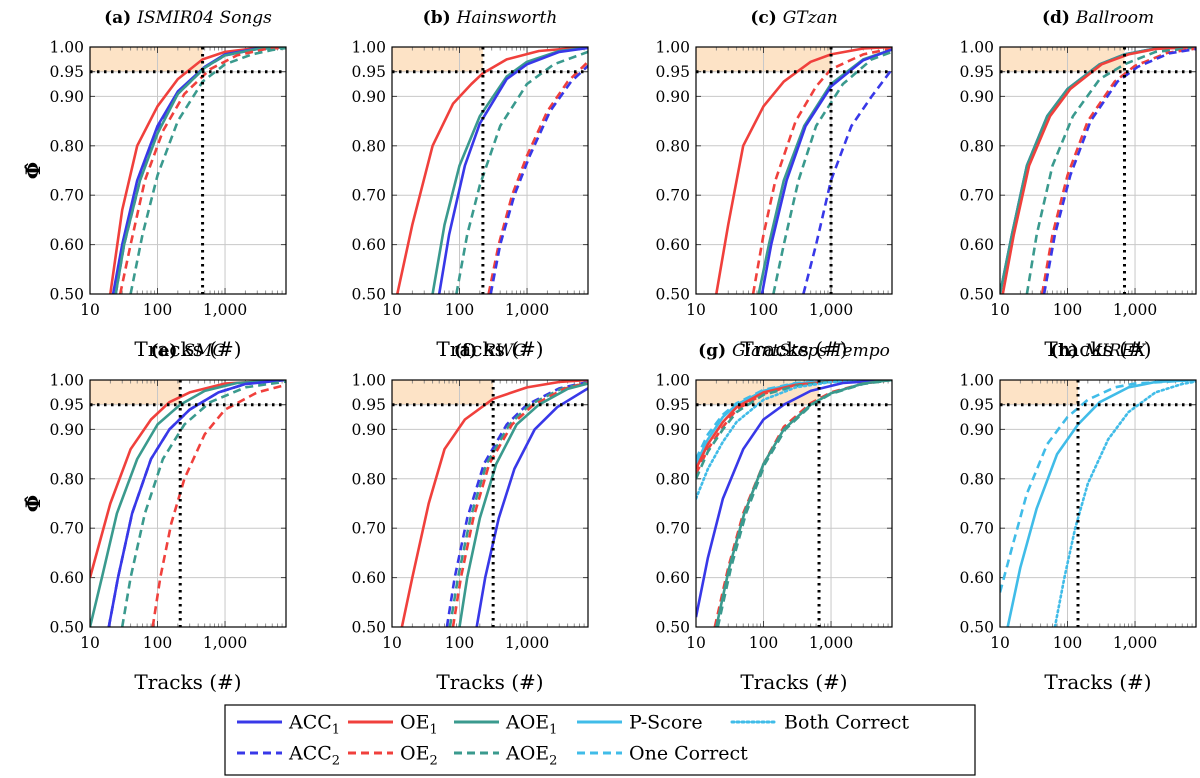  What do you see at coordinates (419, 725) in the screenshot?
I see `legend-label-oe1: OE1` at bounding box center [419, 725].